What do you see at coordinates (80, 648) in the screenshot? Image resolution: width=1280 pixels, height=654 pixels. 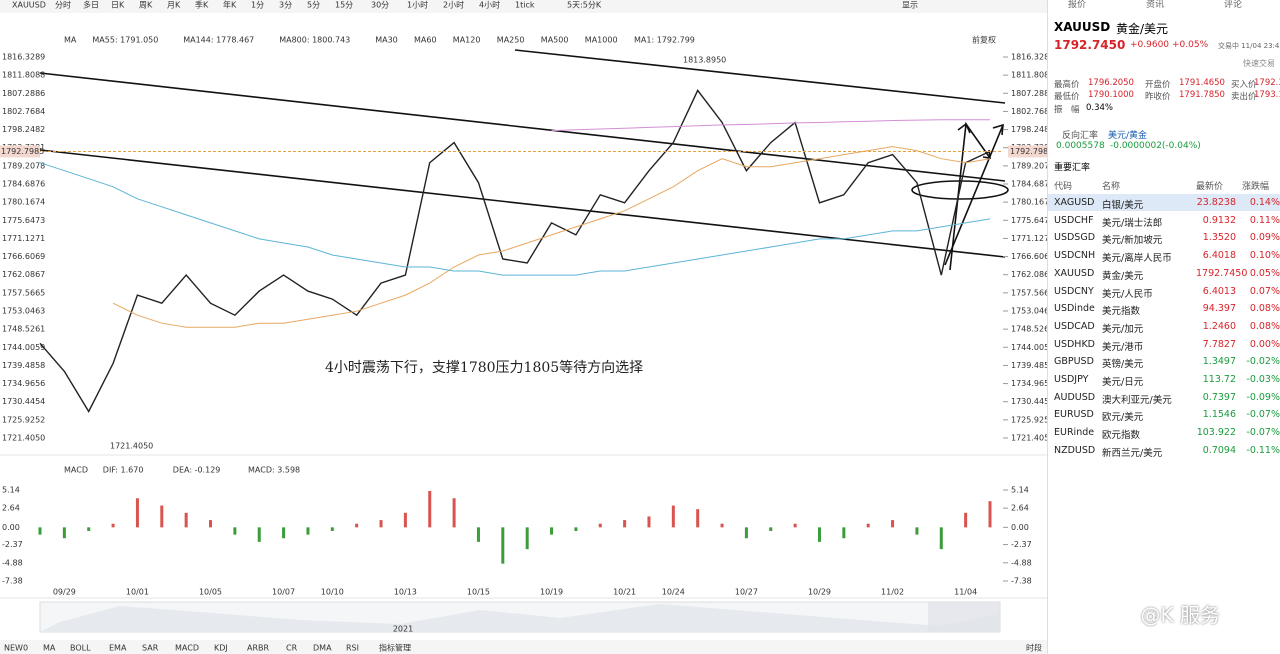 I see `indicator-button: BOLL` at bounding box center [80, 648].